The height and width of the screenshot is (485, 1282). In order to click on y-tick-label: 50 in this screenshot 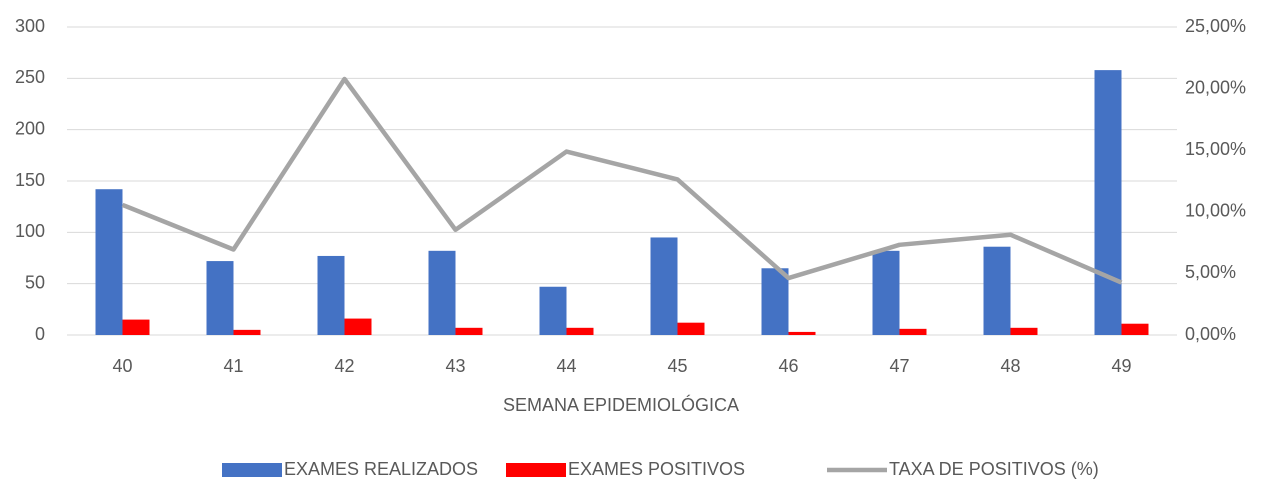, I will do `click(35, 282)`.